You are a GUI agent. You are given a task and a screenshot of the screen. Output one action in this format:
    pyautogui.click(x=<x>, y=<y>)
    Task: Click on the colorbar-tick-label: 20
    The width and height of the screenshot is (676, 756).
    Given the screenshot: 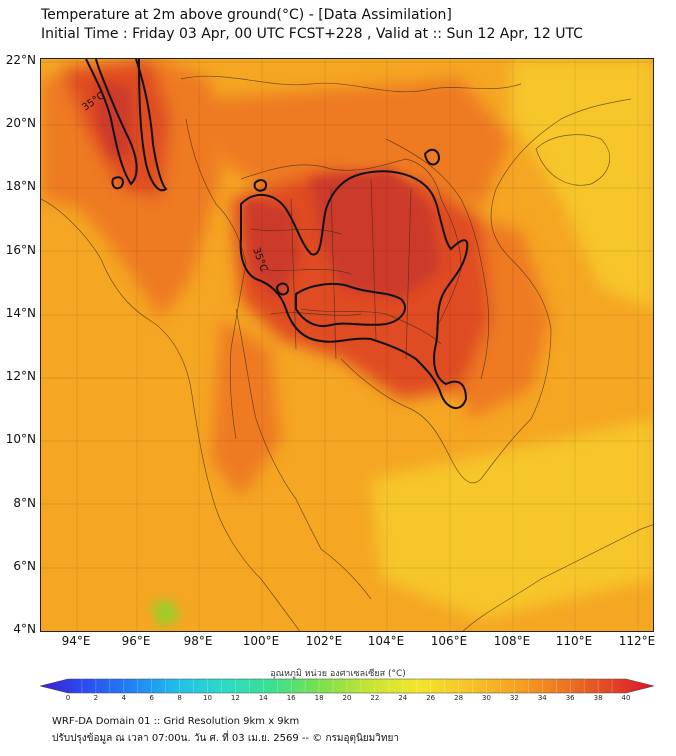 What is the action you would take?
    pyautogui.click(x=347, y=698)
    